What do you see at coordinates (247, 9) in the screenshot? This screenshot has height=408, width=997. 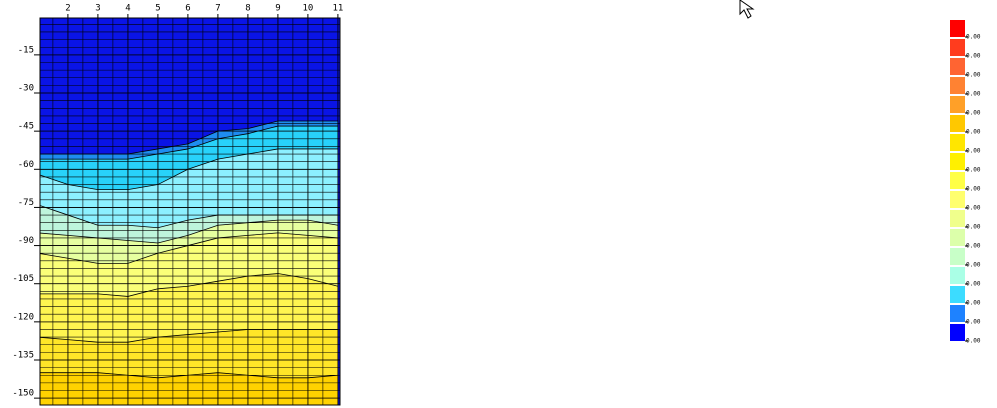 I see `x-tick-label: 8` at bounding box center [247, 9].